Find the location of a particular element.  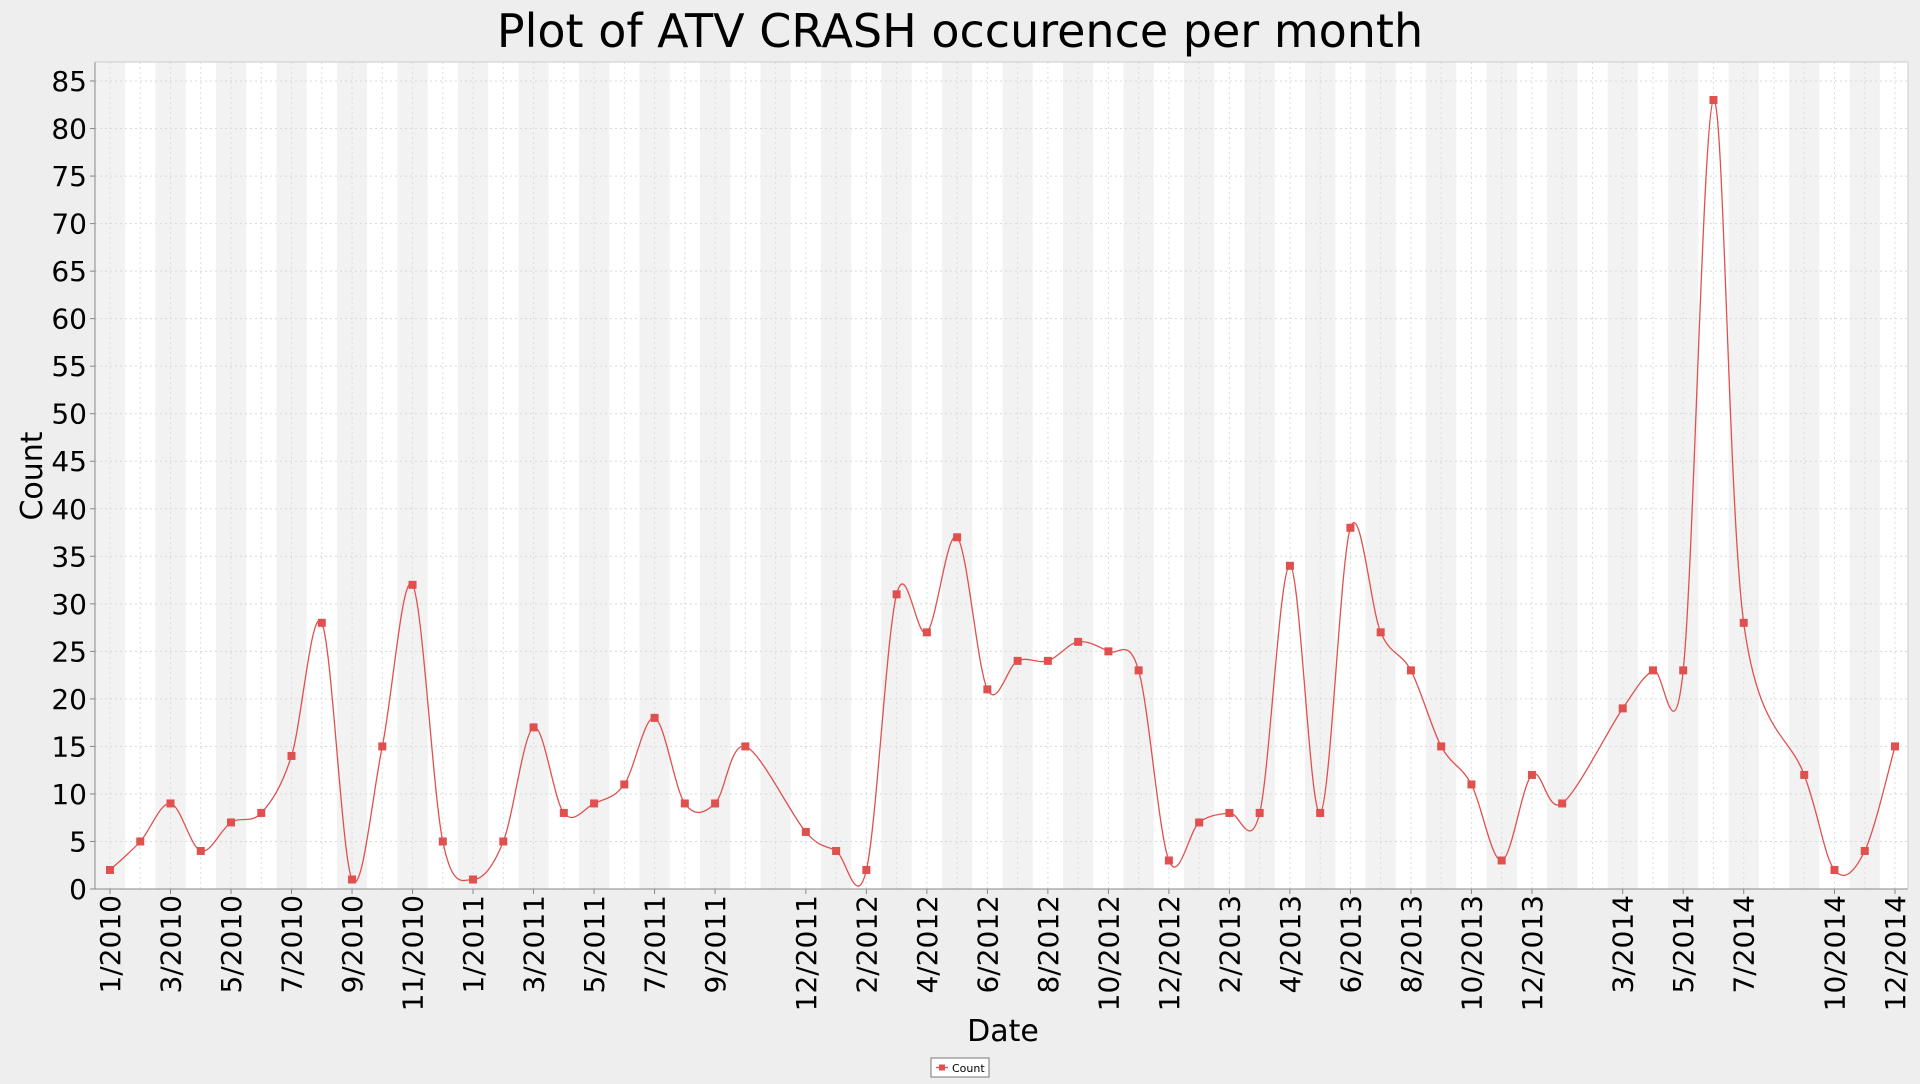

legend-label: Count is located at coordinates (968, 1068).